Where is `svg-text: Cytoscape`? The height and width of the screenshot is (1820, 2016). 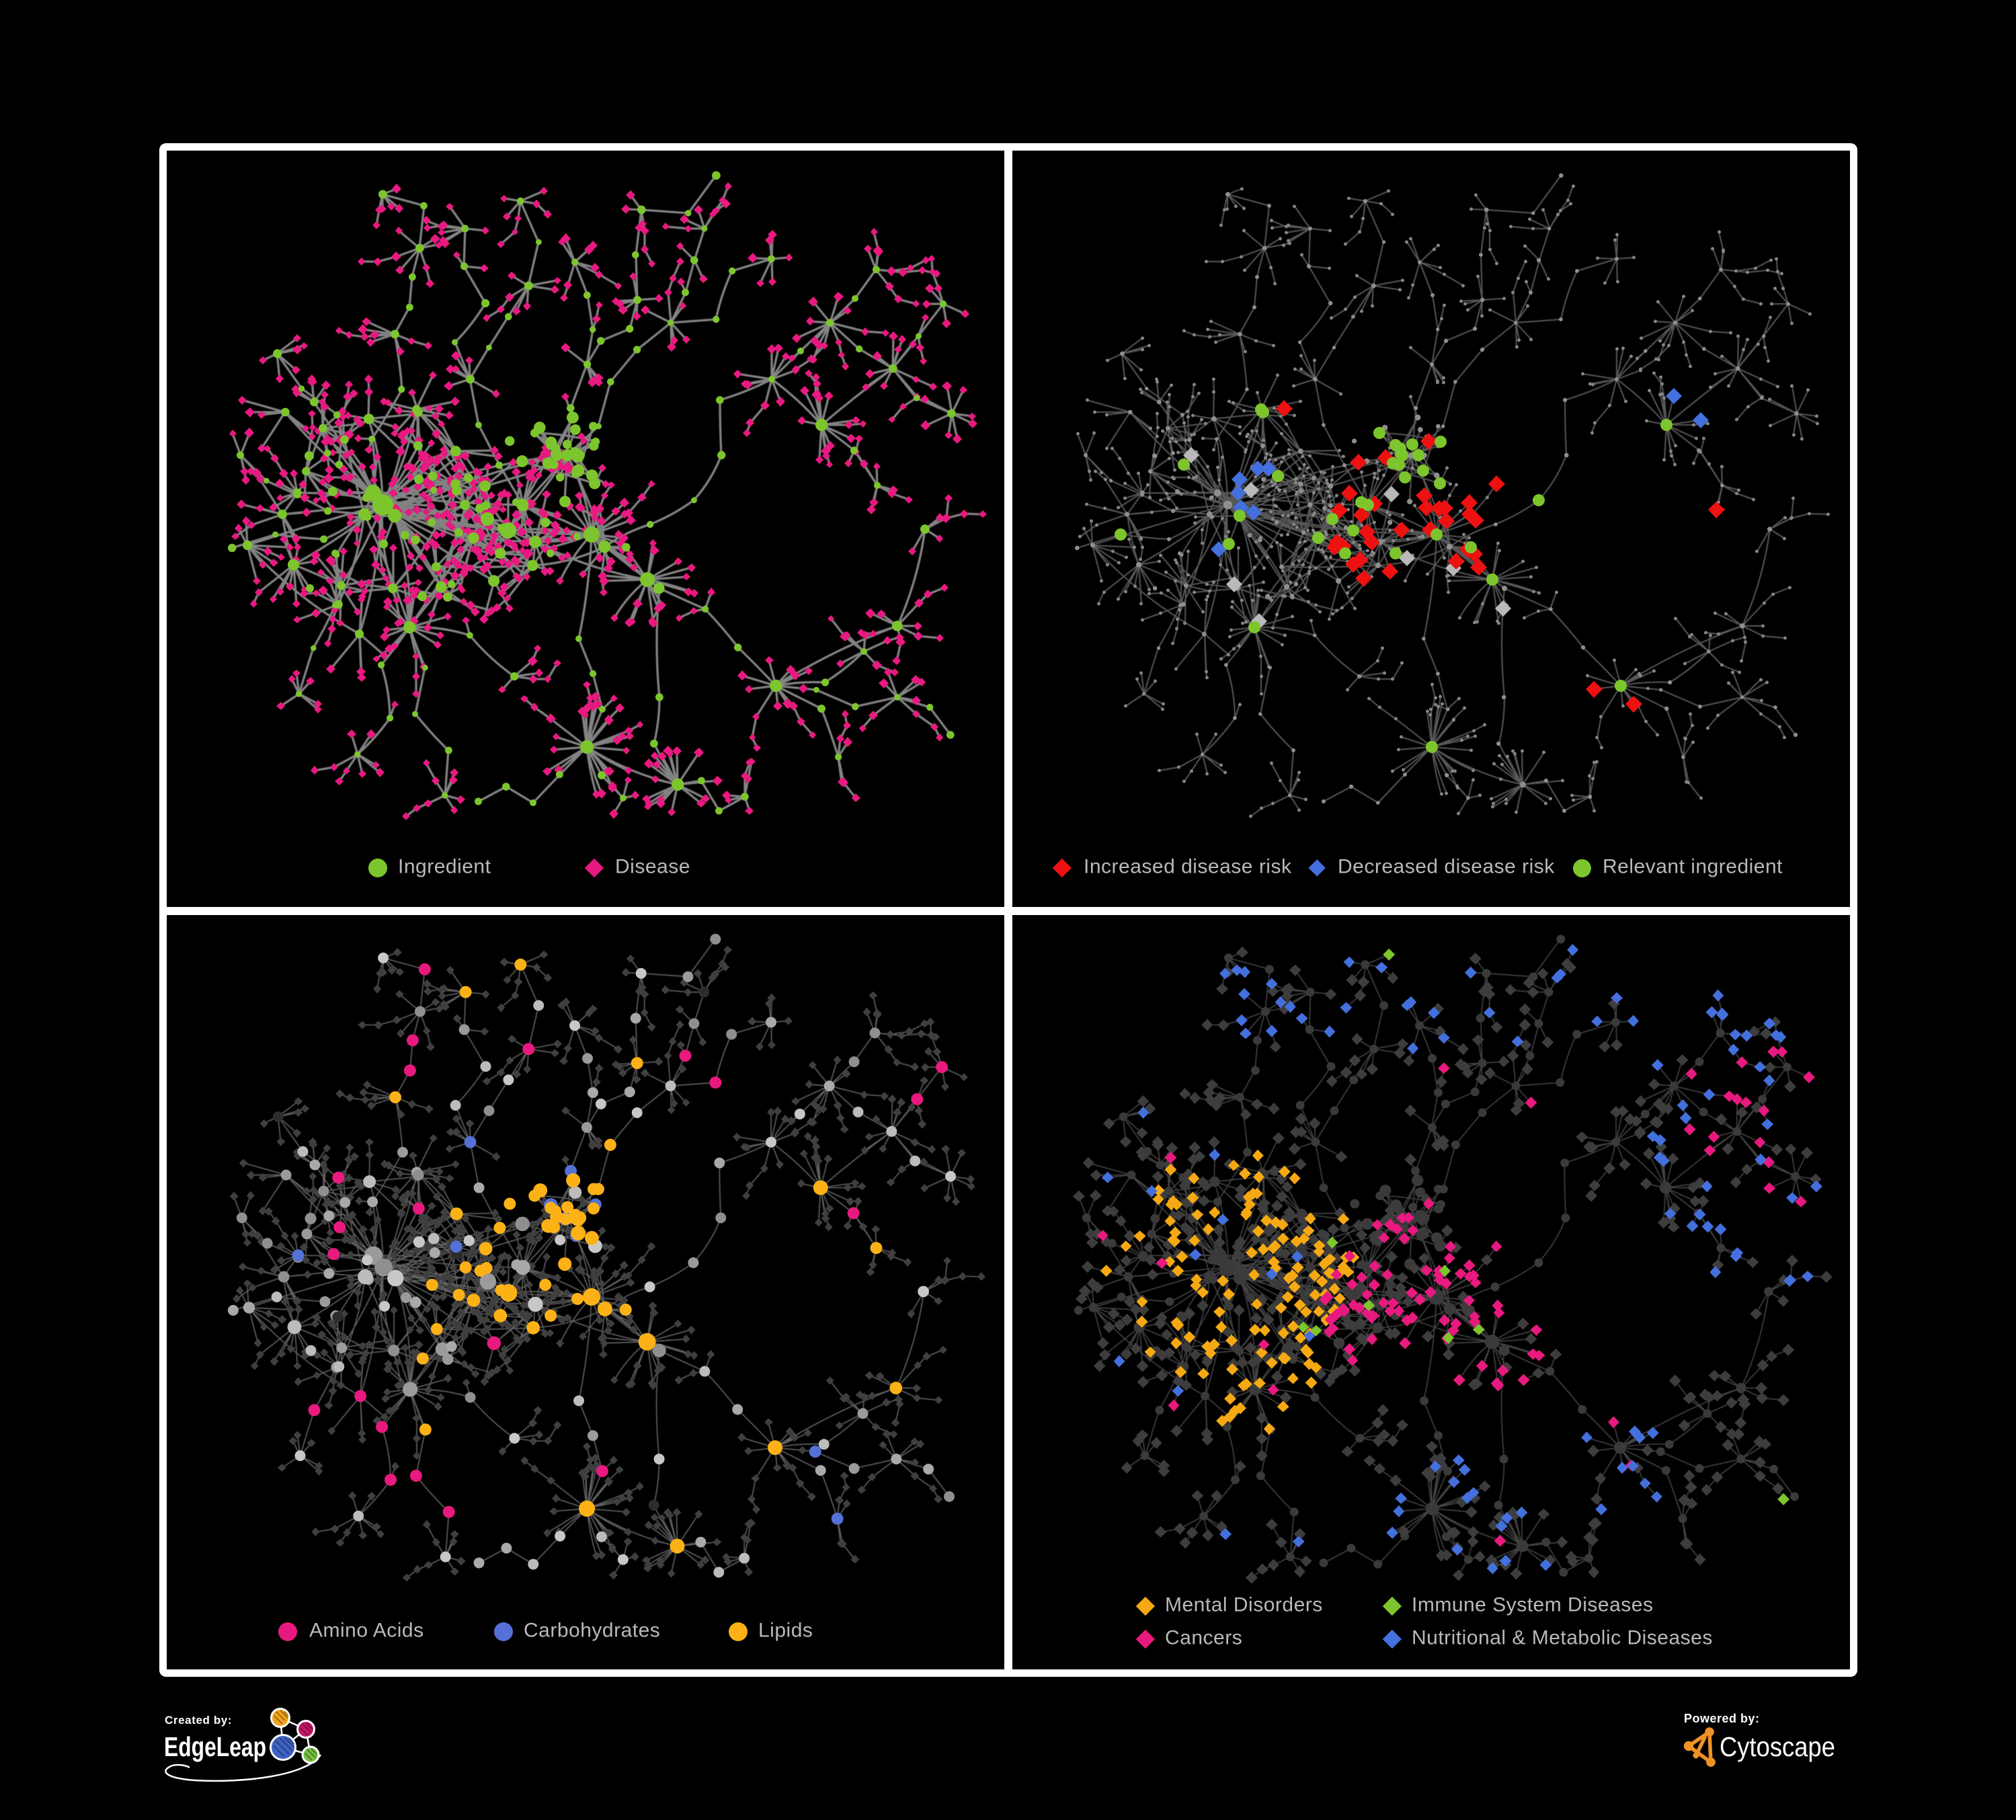 svg-text: Cytoscape is located at coordinates (1777, 1746).